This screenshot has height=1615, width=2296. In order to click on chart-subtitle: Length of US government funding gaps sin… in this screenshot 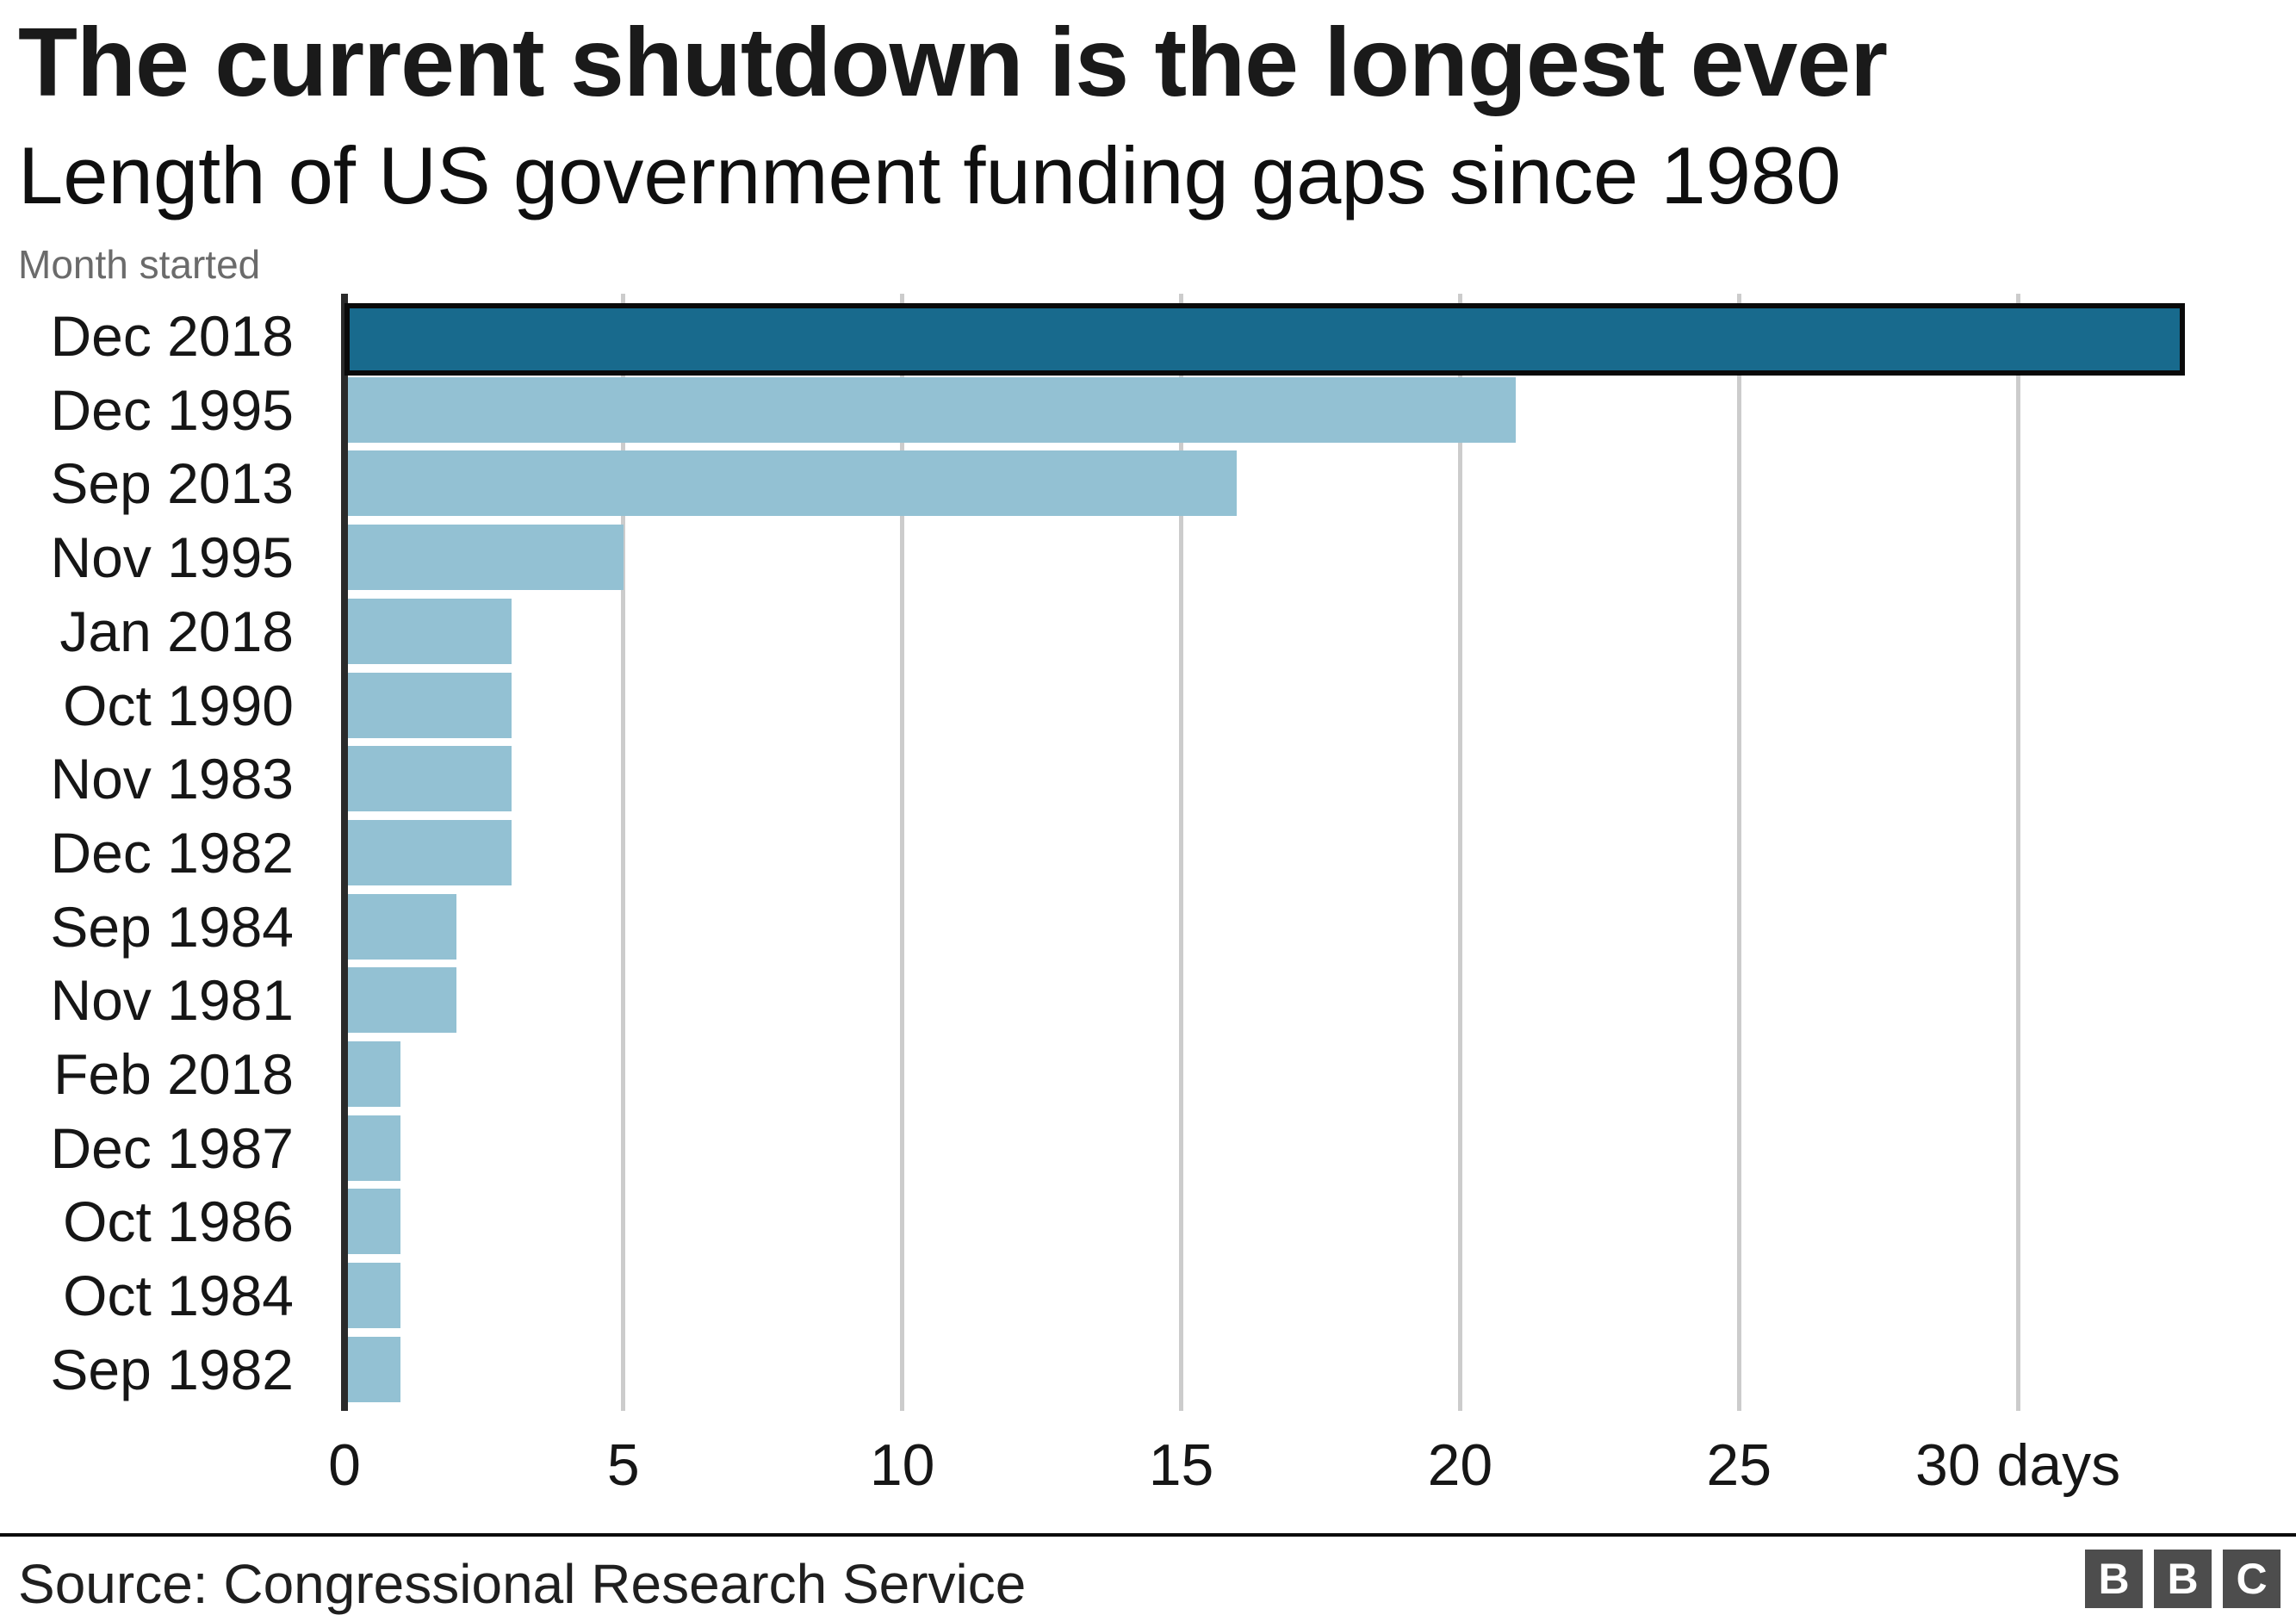, I will do `click(929, 175)`.